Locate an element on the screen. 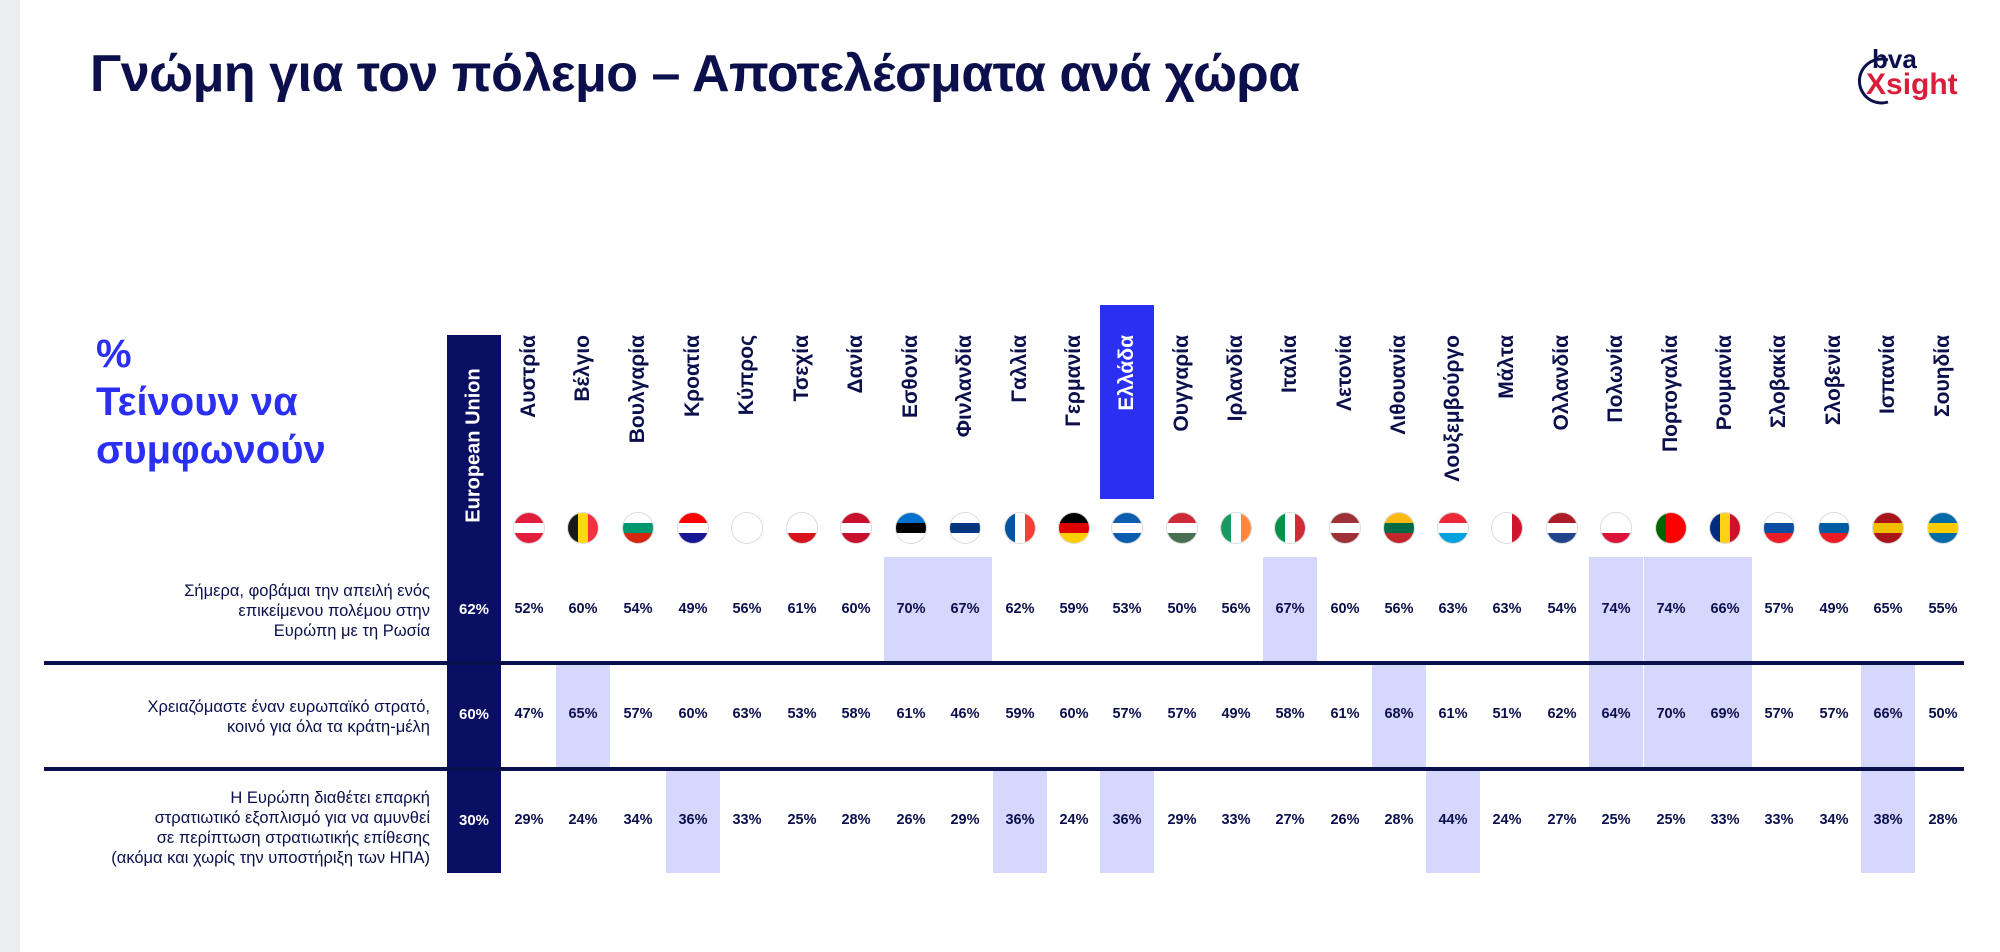  country-name-label: Σουηδία is located at coordinates (1942, 376).